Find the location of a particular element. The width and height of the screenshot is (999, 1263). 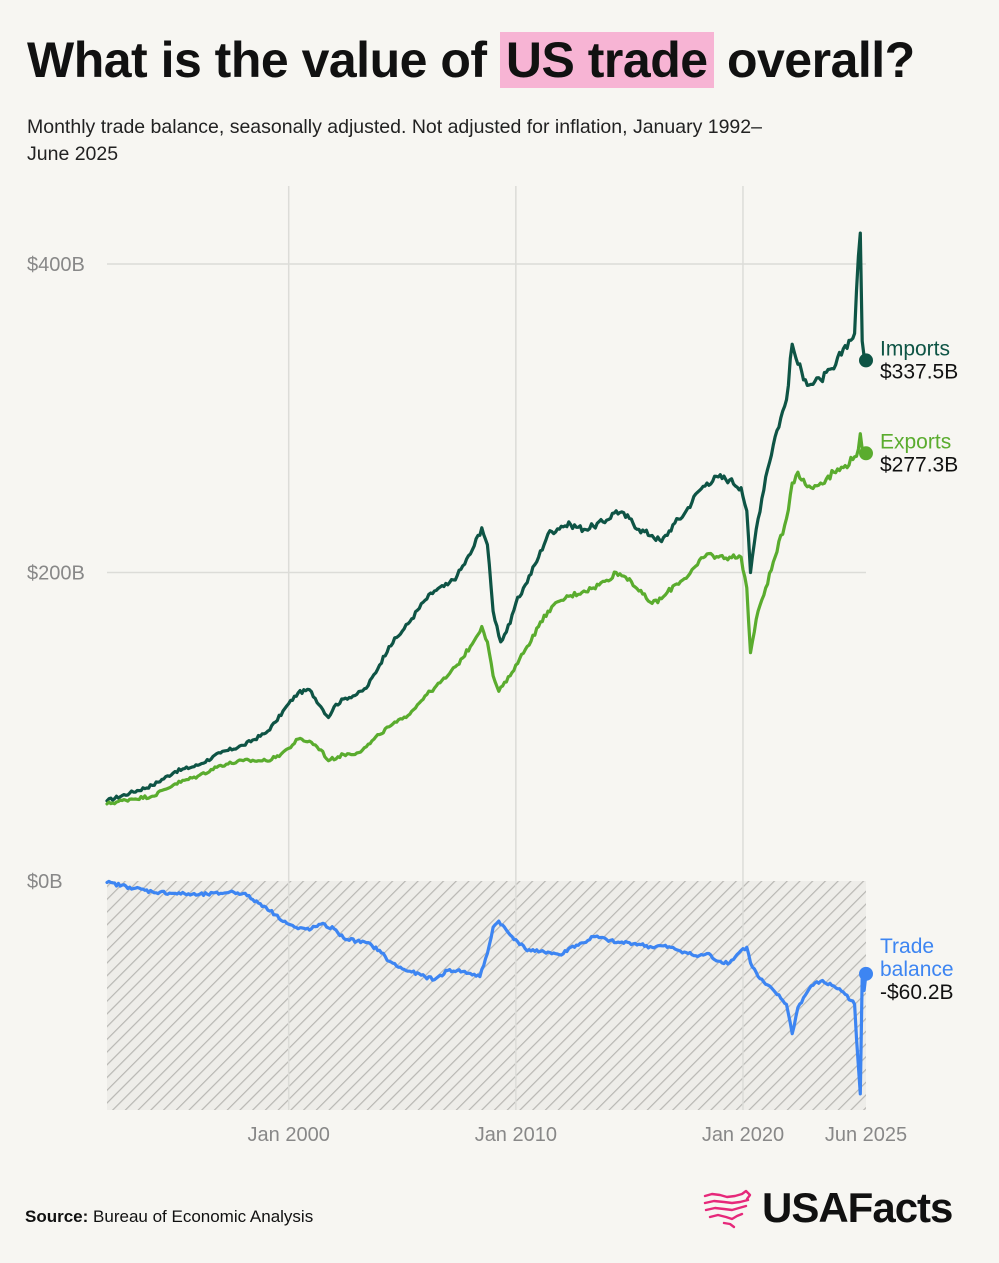

x-tick-label: Jan 2000 is located at coordinates (289, 1135).